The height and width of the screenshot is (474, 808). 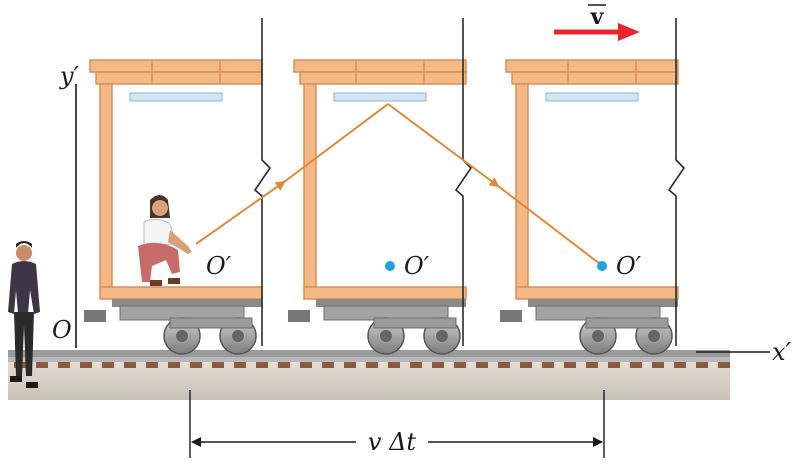 I want to click on origin-frame-3-label: O′, so click(x=629, y=266).